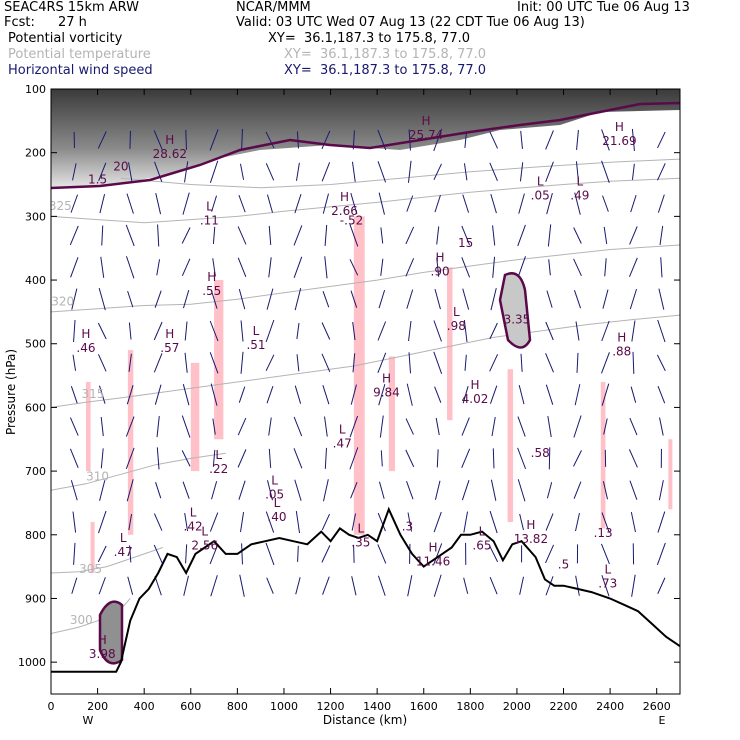 The width and height of the screenshot is (740, 740). Describe the element at coordinates (123, 552) in the screenshot. I see `pv-extremum-value: .47` at that location.